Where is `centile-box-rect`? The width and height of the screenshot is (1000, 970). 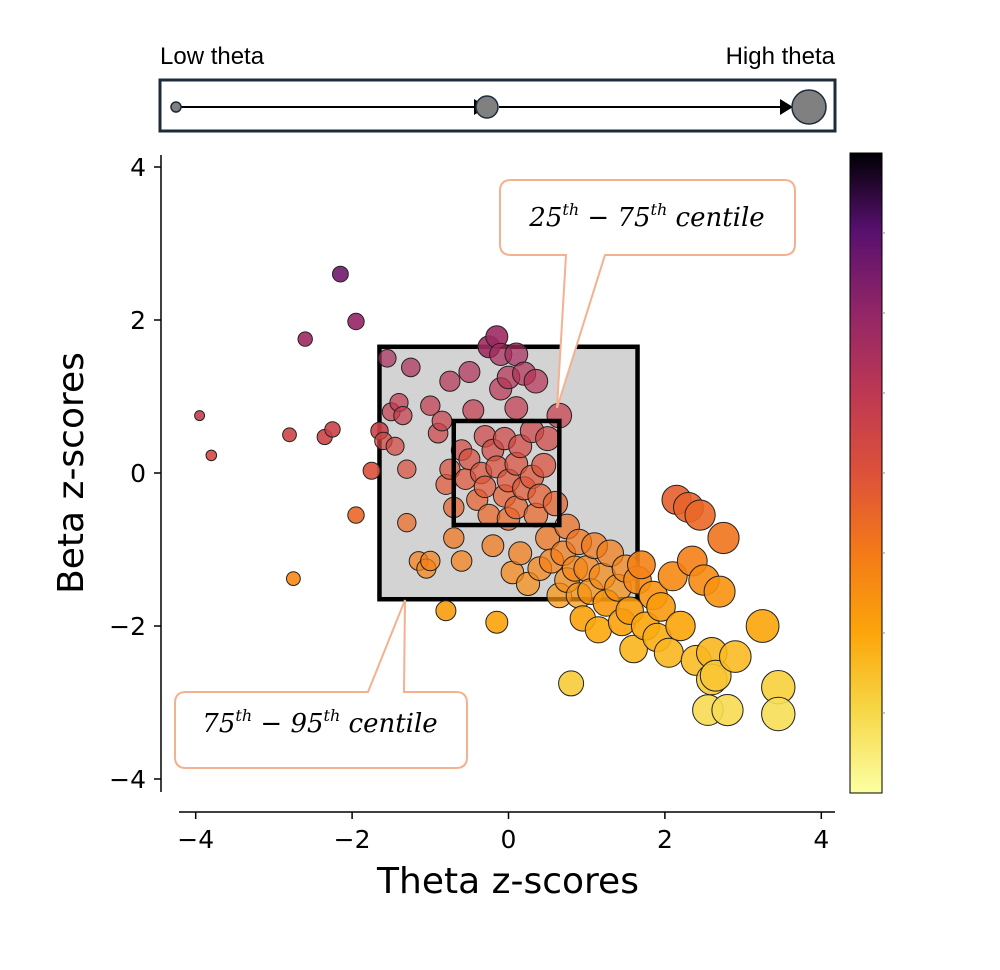 centile-box-rect is located at coordinates (506, 473).